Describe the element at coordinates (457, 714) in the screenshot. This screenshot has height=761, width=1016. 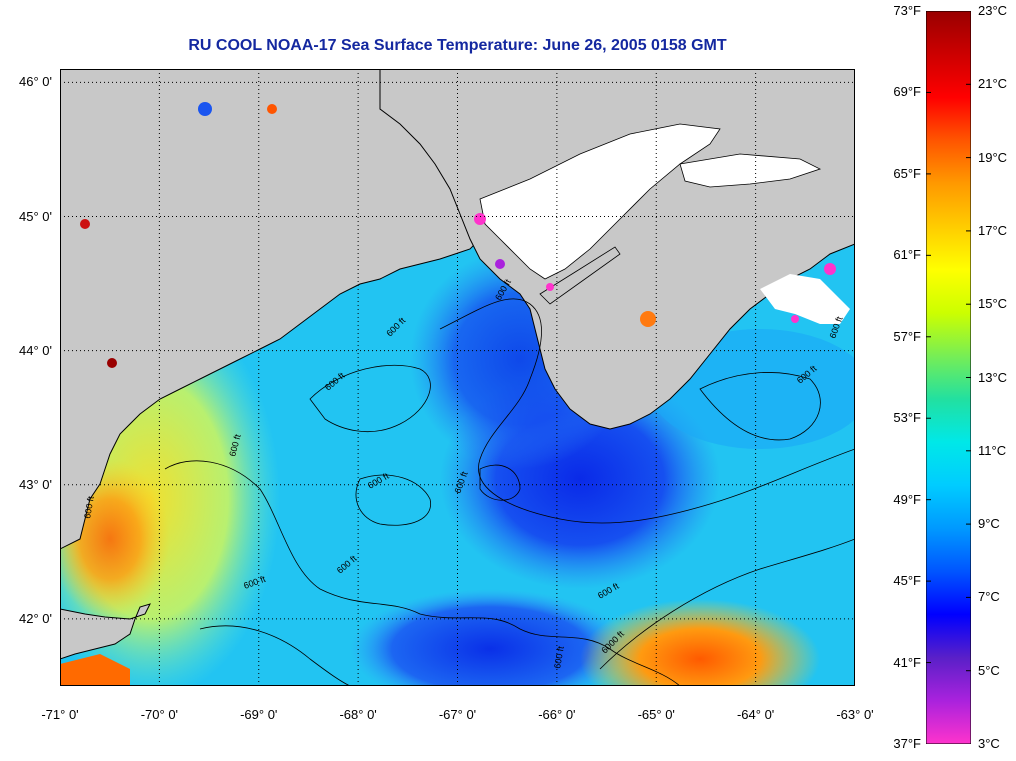
I see `longitude-tick-label: -67° 0'` at that location.